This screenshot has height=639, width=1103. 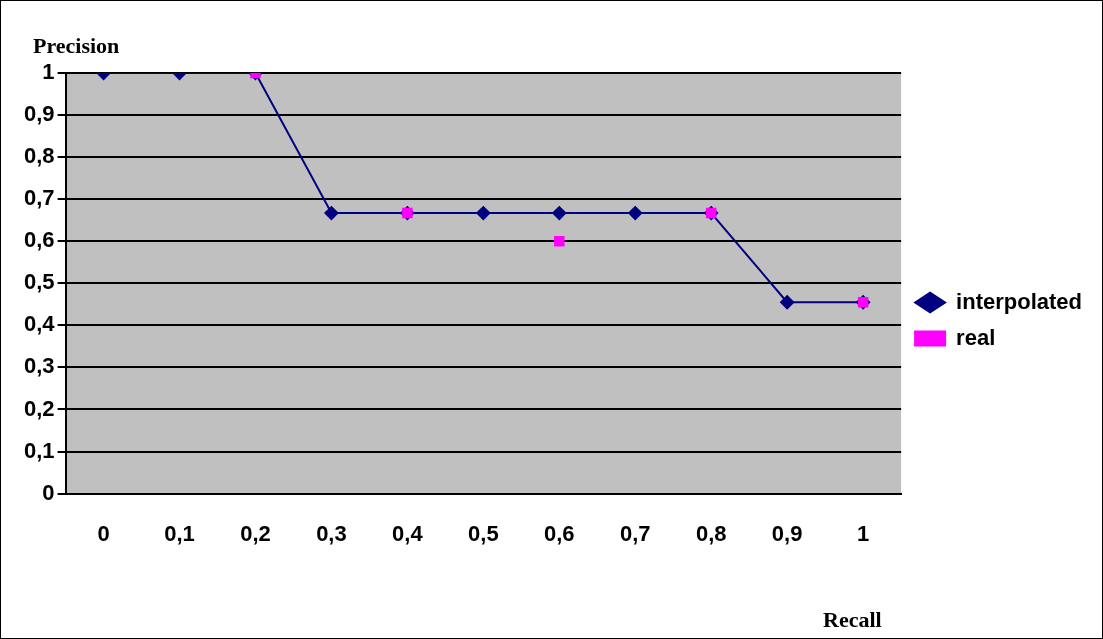 What do you see at coordinates (39, 198) in the screenshot?
I see `y-tick-label: 0,7` at bounding box center [39, 198].